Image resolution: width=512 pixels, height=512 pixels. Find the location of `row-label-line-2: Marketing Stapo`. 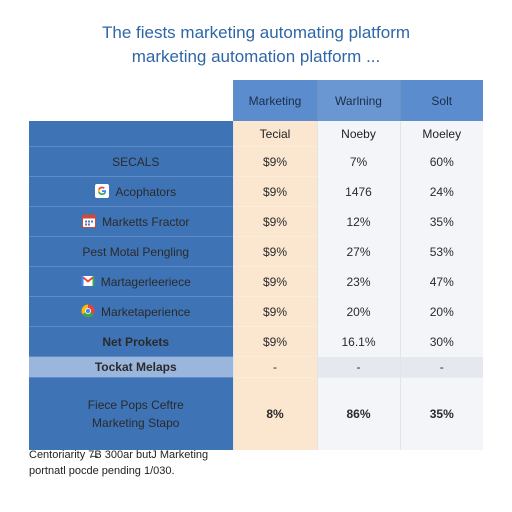

row-label-line-2: Marketing Stapo is located at coordinates (136, 423).